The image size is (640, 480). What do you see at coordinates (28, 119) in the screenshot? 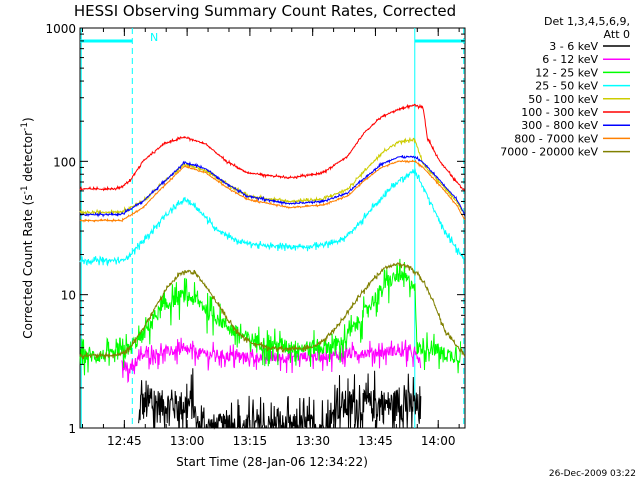
I see `y-axis-title-part3: )` at bounding box center [28, 119].